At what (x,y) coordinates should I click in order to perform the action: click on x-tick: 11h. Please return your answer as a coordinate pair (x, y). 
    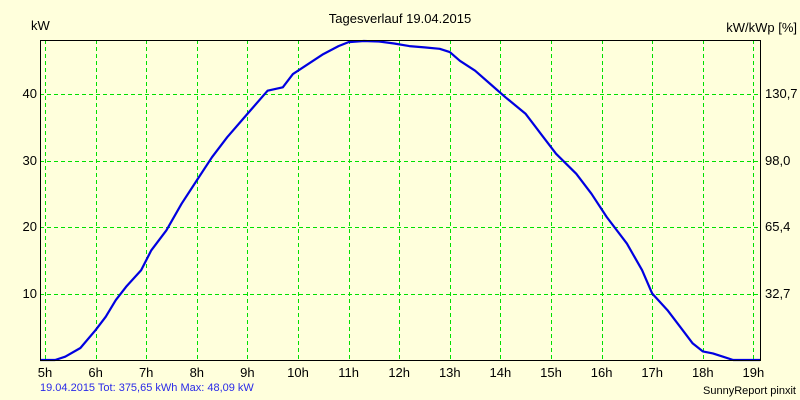
    Looking at the image, I should click on (348, 372).